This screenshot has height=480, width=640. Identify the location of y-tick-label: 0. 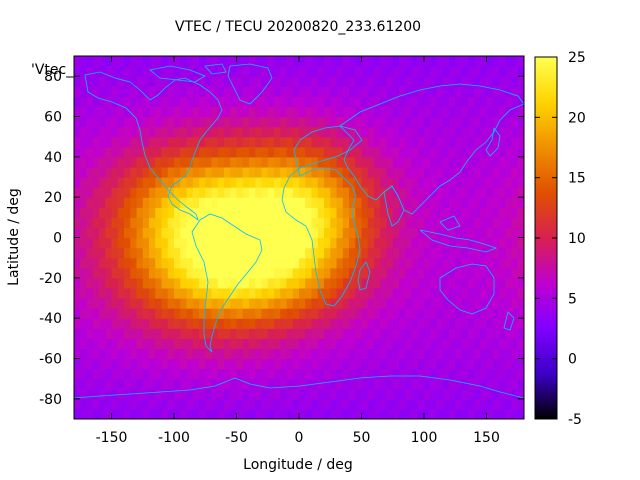
(57, 239).